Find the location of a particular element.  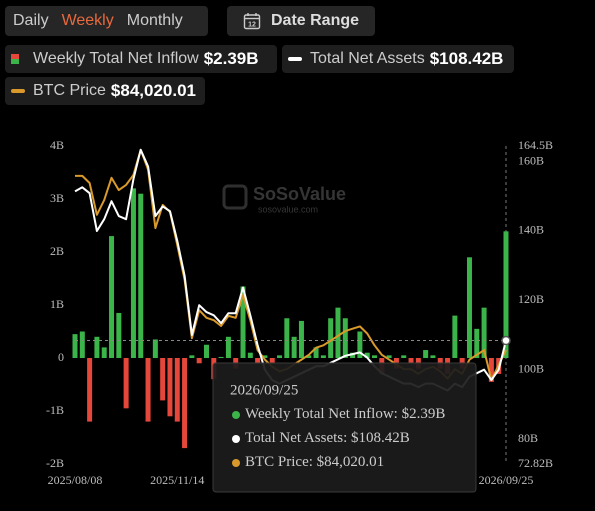

calendar-day: 12 is located at coordinates (252, 24).